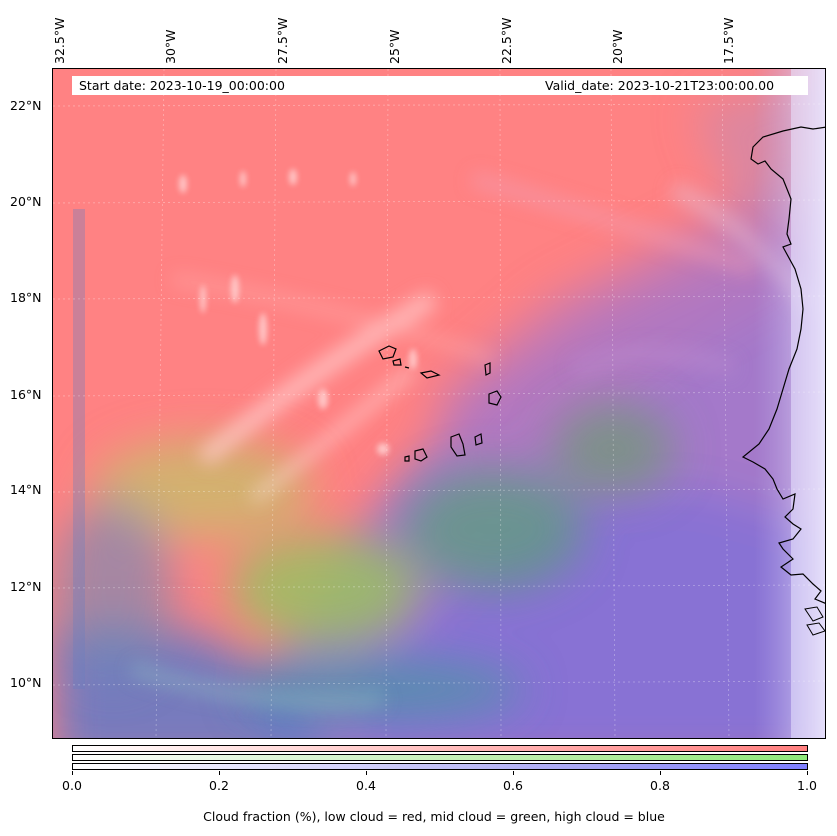  I want to click on start-date-label: Start date: 2023-10-19_00:00:00, so click(182, 85).